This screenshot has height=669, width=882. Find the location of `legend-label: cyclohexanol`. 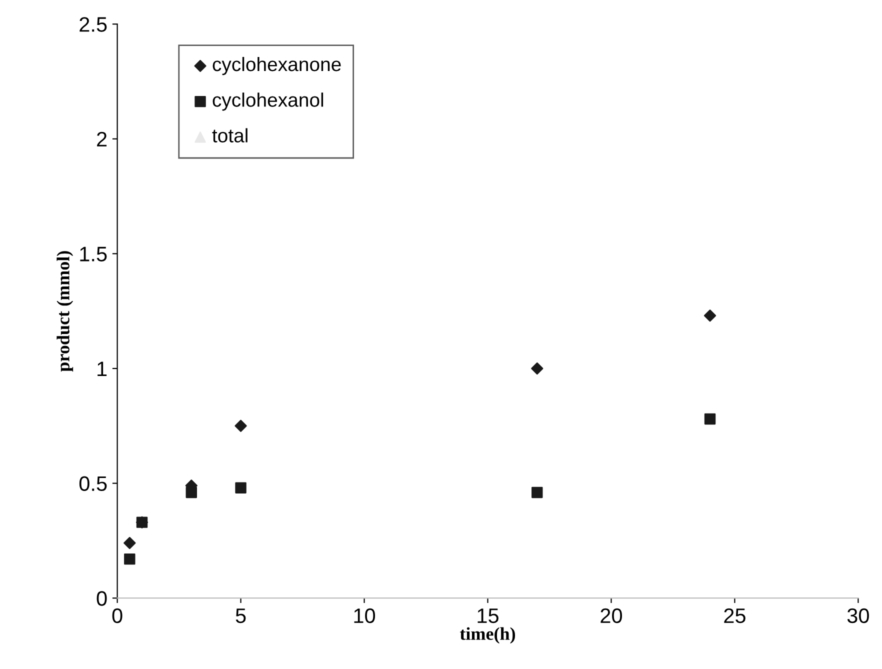

legend-label: cyclohexanol is located at coordinates (268, 101).